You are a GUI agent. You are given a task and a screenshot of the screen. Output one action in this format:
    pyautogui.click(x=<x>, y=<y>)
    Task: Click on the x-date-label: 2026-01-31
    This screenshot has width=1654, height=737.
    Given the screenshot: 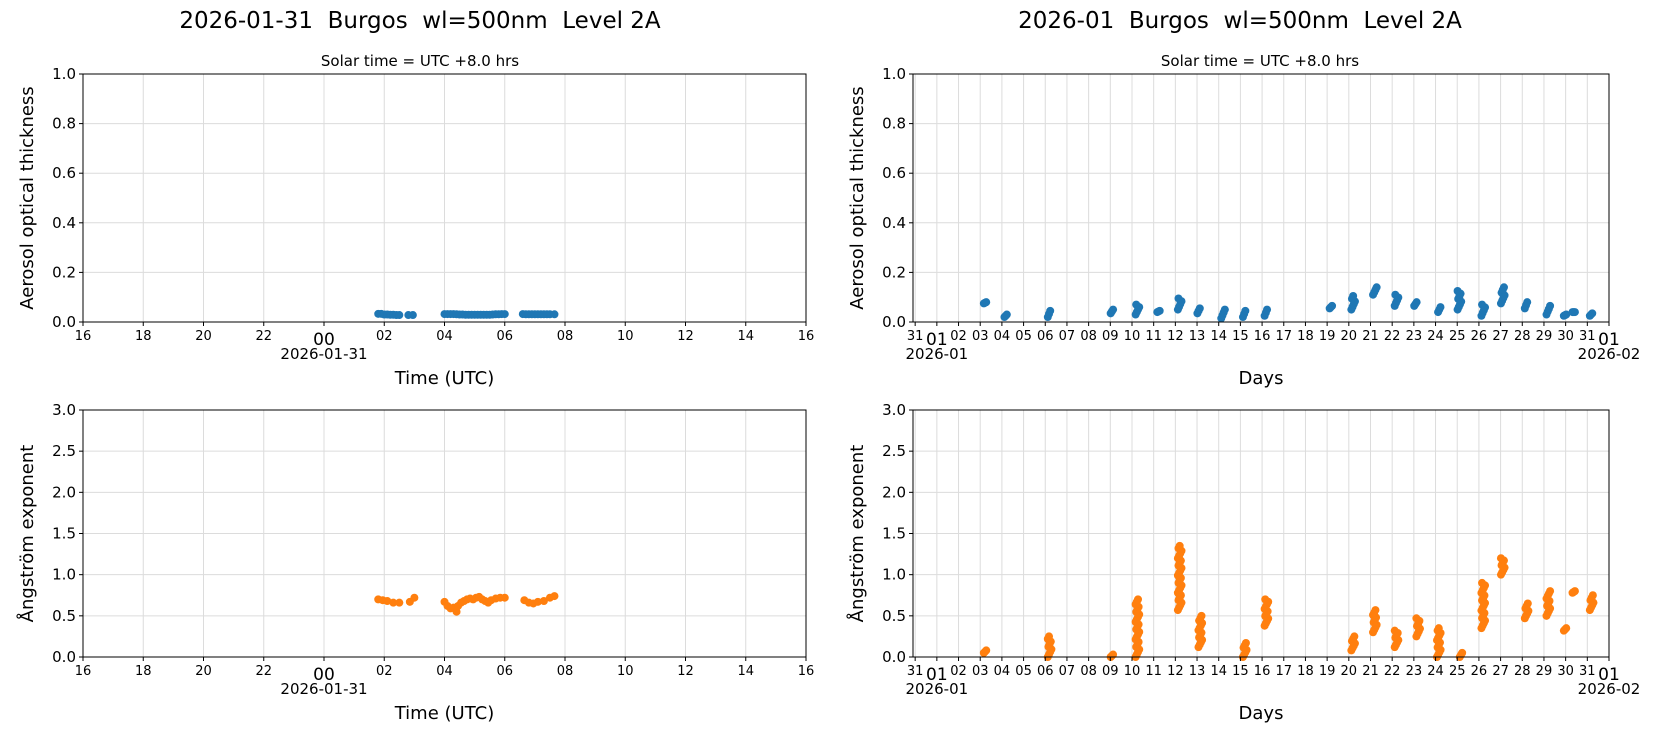 What is the action you would take?
    pyautogui.click(x=323, y=689)
    